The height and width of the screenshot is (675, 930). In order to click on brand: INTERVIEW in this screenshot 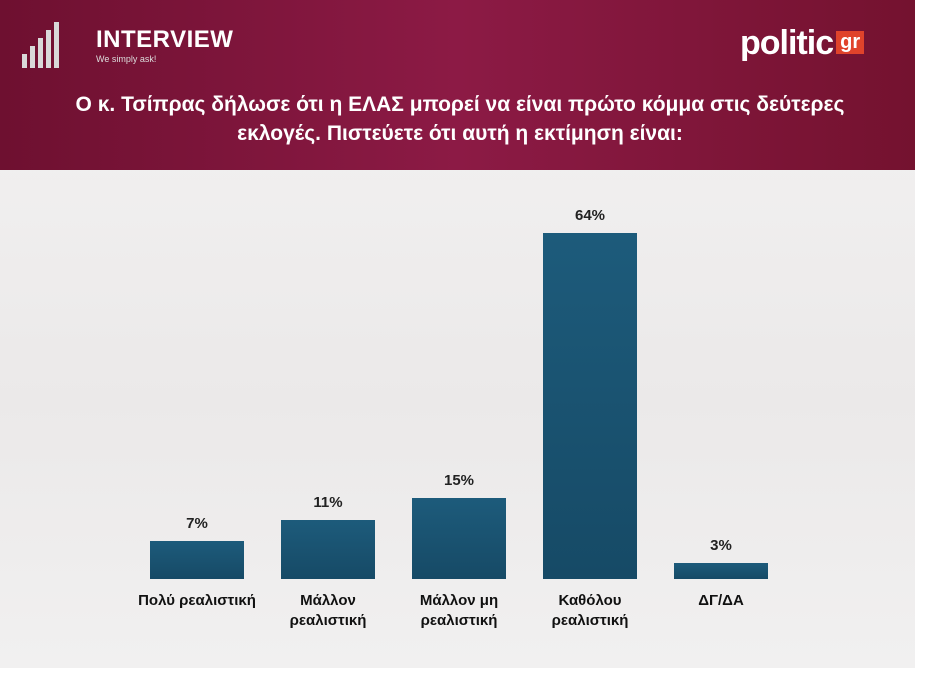, I will do `click(165, 39)`.